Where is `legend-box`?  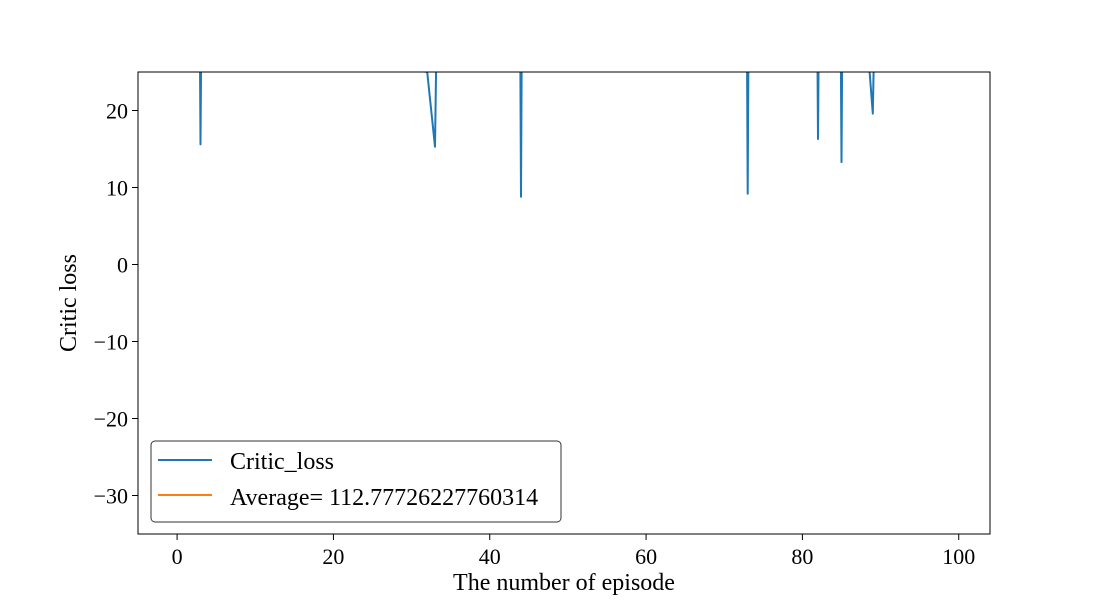 legend-box is located at coordinates (356, 481).